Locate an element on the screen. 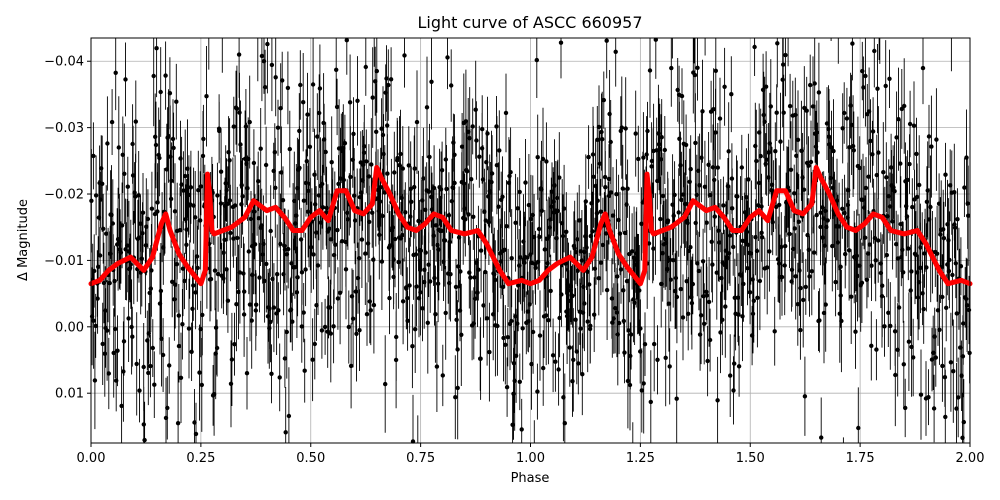 This screenshot has width=1000, height=500. y-tick-label: 0.00 is located at coordinates (69, 327).